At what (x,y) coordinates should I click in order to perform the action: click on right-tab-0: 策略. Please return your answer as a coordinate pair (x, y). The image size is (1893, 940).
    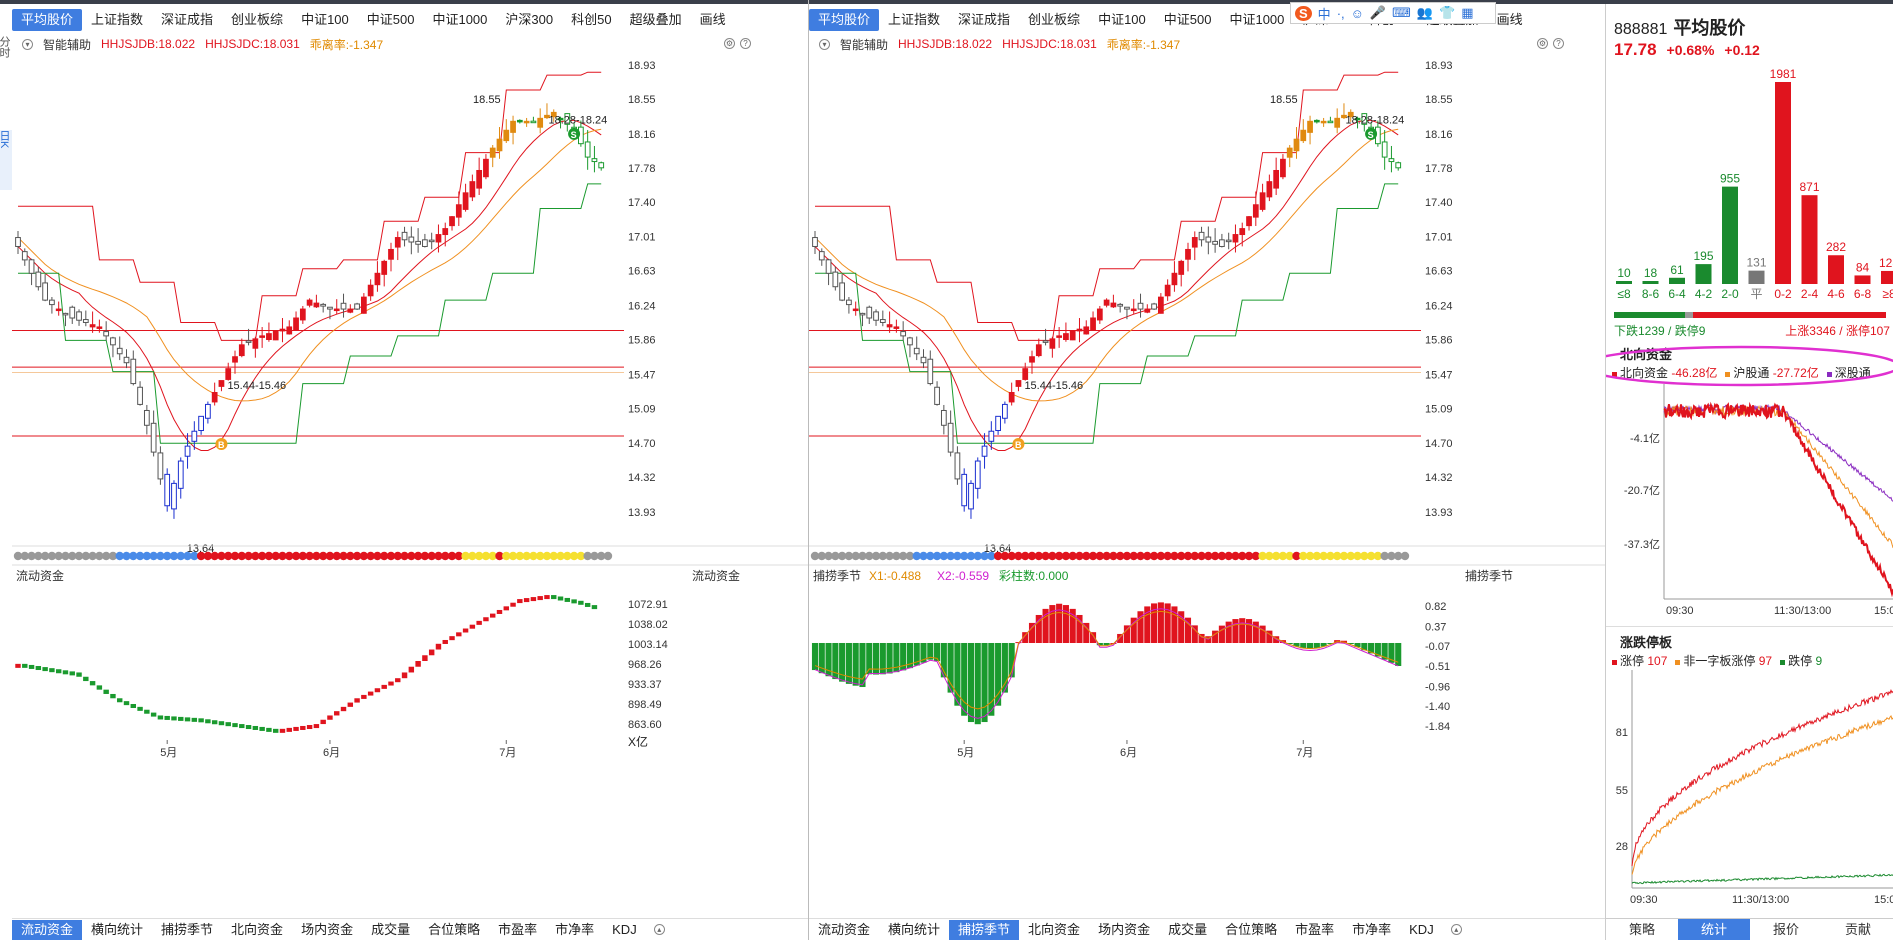
    Looking at the image, I should click on (1641, 929).